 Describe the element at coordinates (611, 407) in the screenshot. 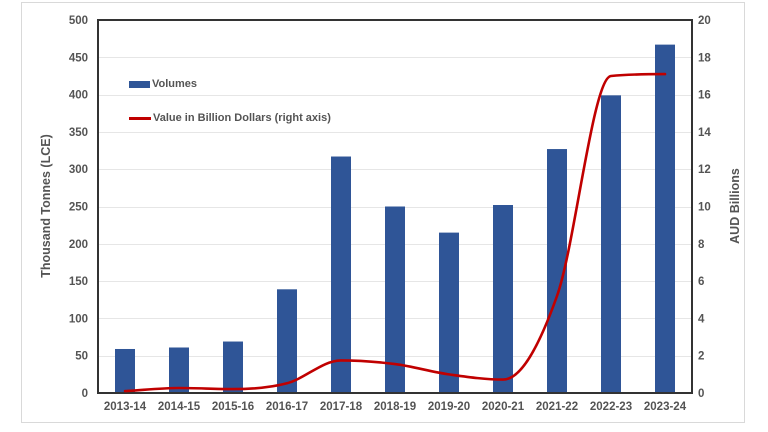

I see `x-axis-category-label: 2022-23` at that location.